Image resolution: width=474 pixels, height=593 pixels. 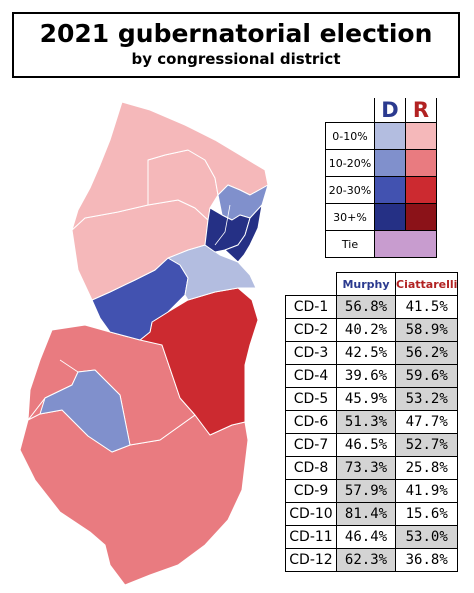 I want to click on district-cd8, so click(x=243, y=233).